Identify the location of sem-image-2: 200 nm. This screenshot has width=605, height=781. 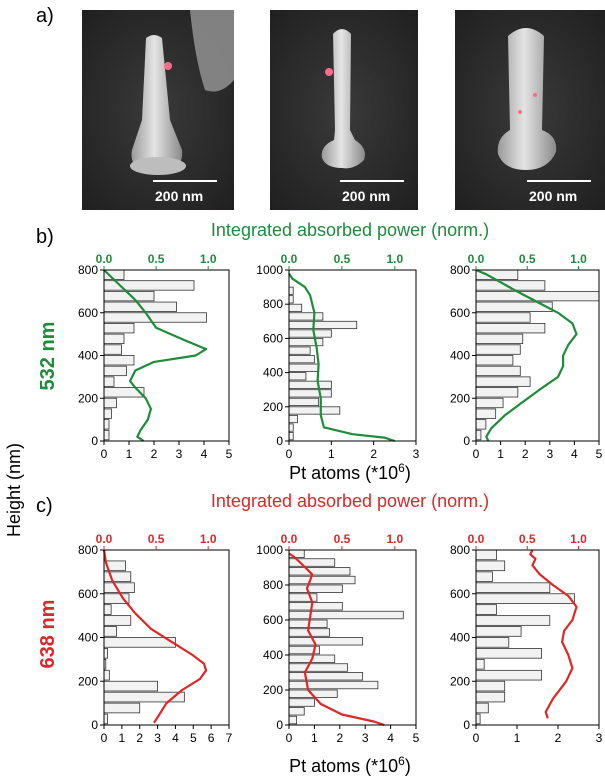
(344, 110).